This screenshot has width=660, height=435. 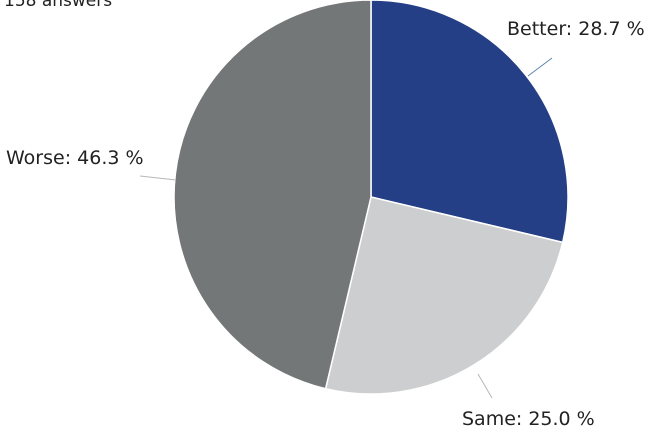 What do you see at coordinates (75, 158) in the screenshot?
I see `slice-label-worse: Worse: 46.3 %` at bounding box center [75, 158].